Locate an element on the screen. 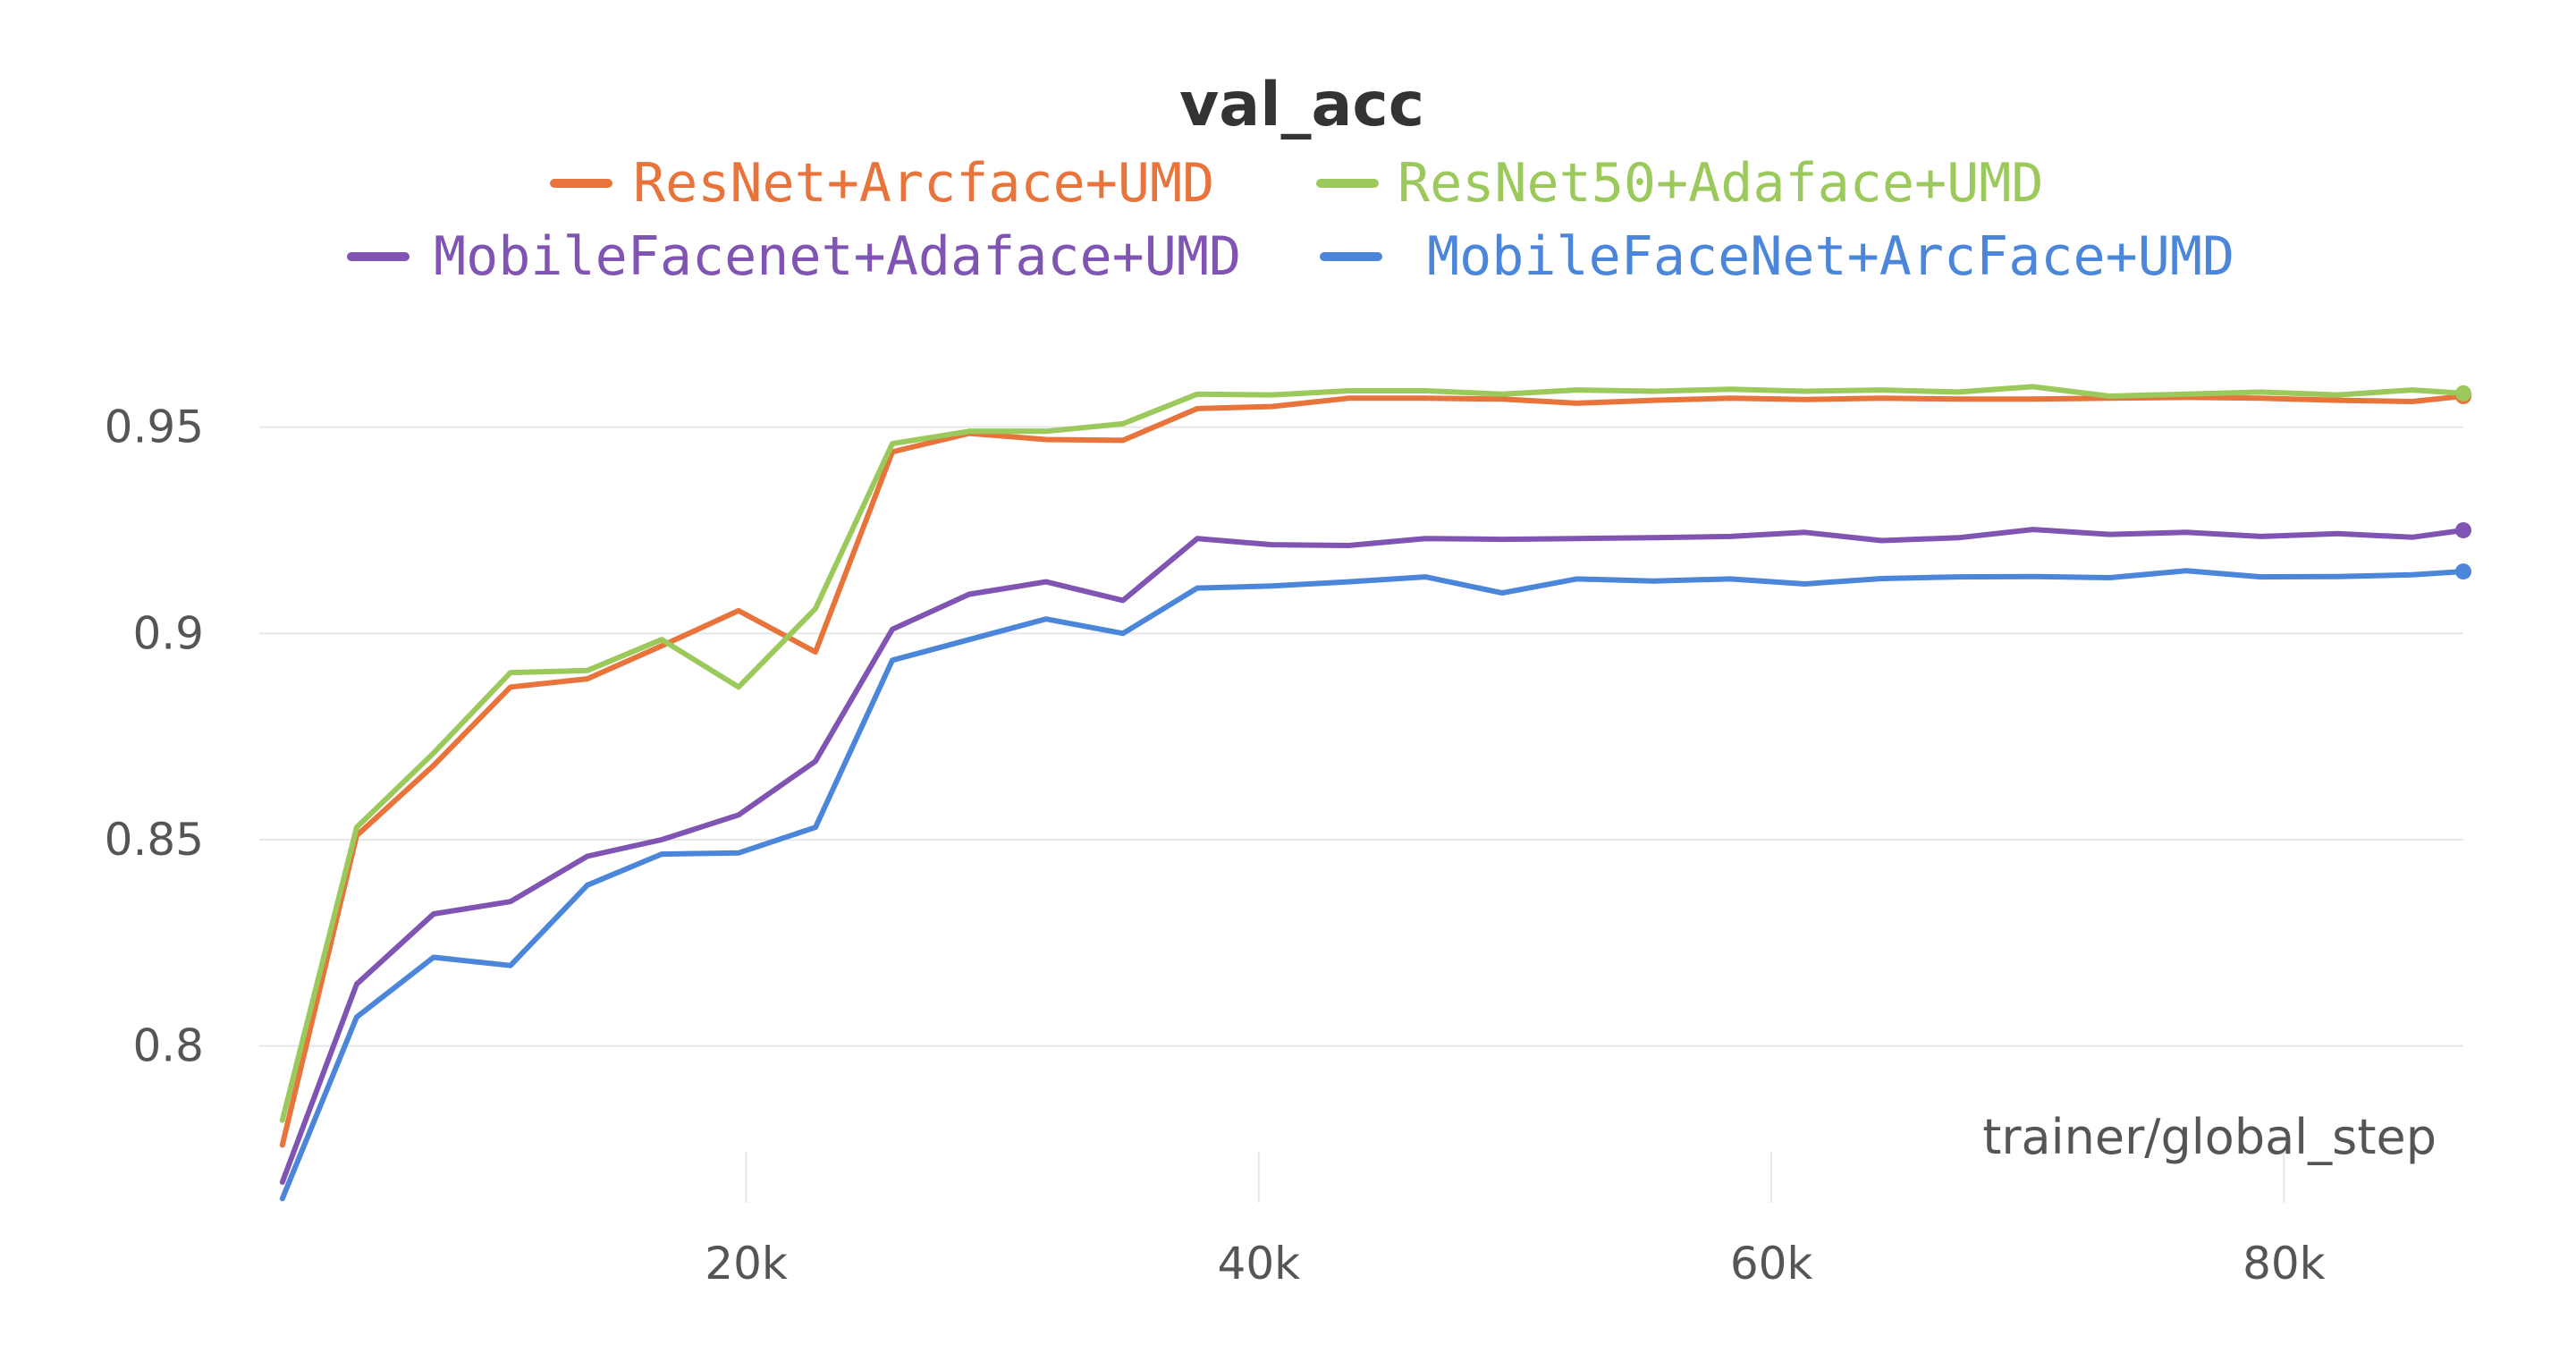 This screenshot has height=1353, width=2576. legend-label: MobileFaceNet+ArcFace+UMD is located at coordinates (1830, 256).